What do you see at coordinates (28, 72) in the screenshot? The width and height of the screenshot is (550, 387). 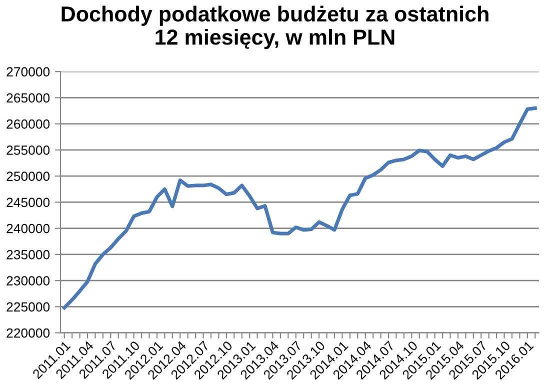 I see `y-tick-label: 270000` at bounding box center [28, 72].